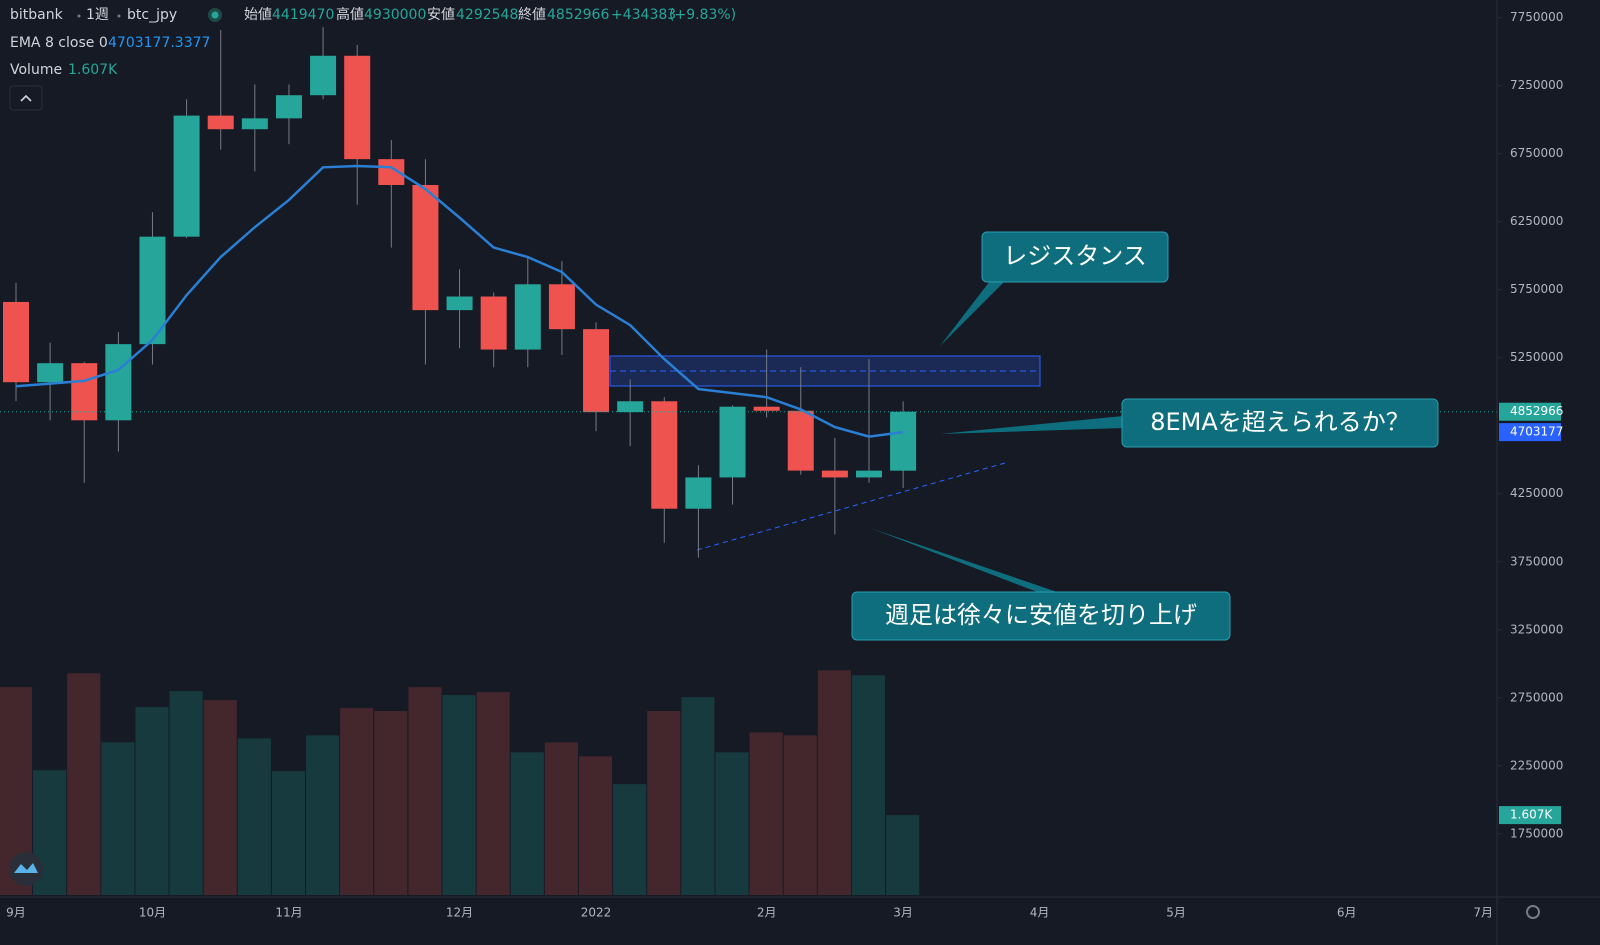  Describe the element at coordinates (288, 913) in the screenshot. I see `x-tick-label: 11月` at that location.